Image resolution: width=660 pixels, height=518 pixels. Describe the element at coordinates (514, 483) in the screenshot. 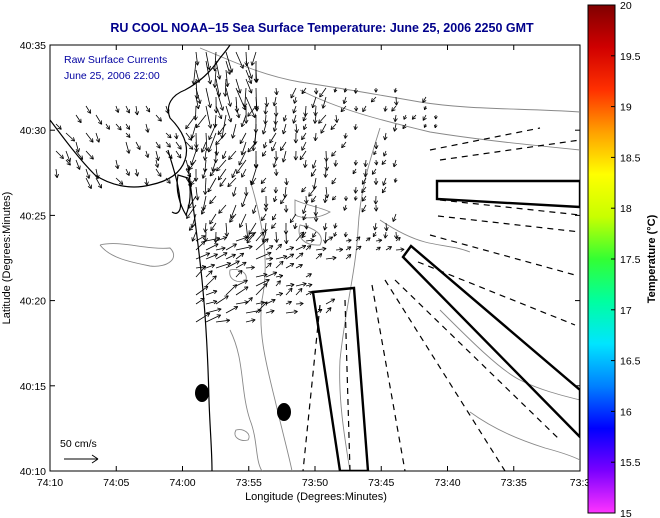

I see `x-tick-label: 73:35` at that location.